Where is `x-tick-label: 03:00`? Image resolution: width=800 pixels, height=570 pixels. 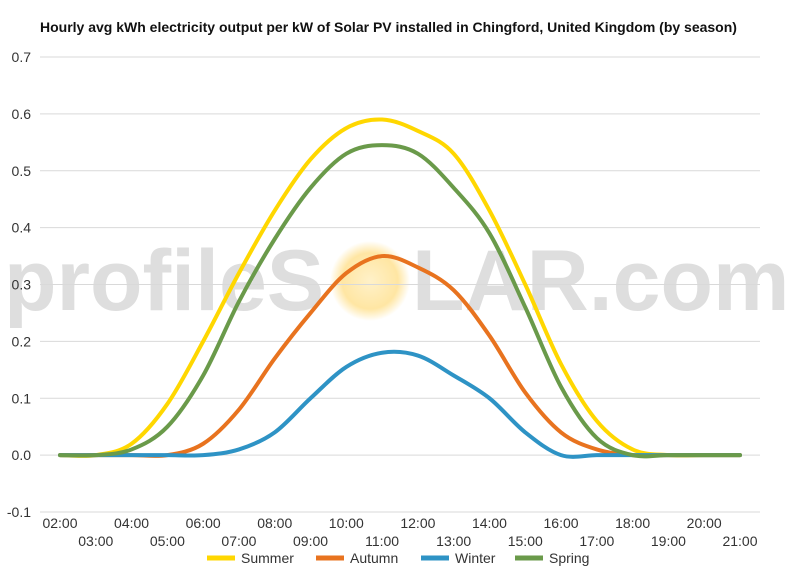 x-tick-label: 03:00 is located at coordinates (95, 541).